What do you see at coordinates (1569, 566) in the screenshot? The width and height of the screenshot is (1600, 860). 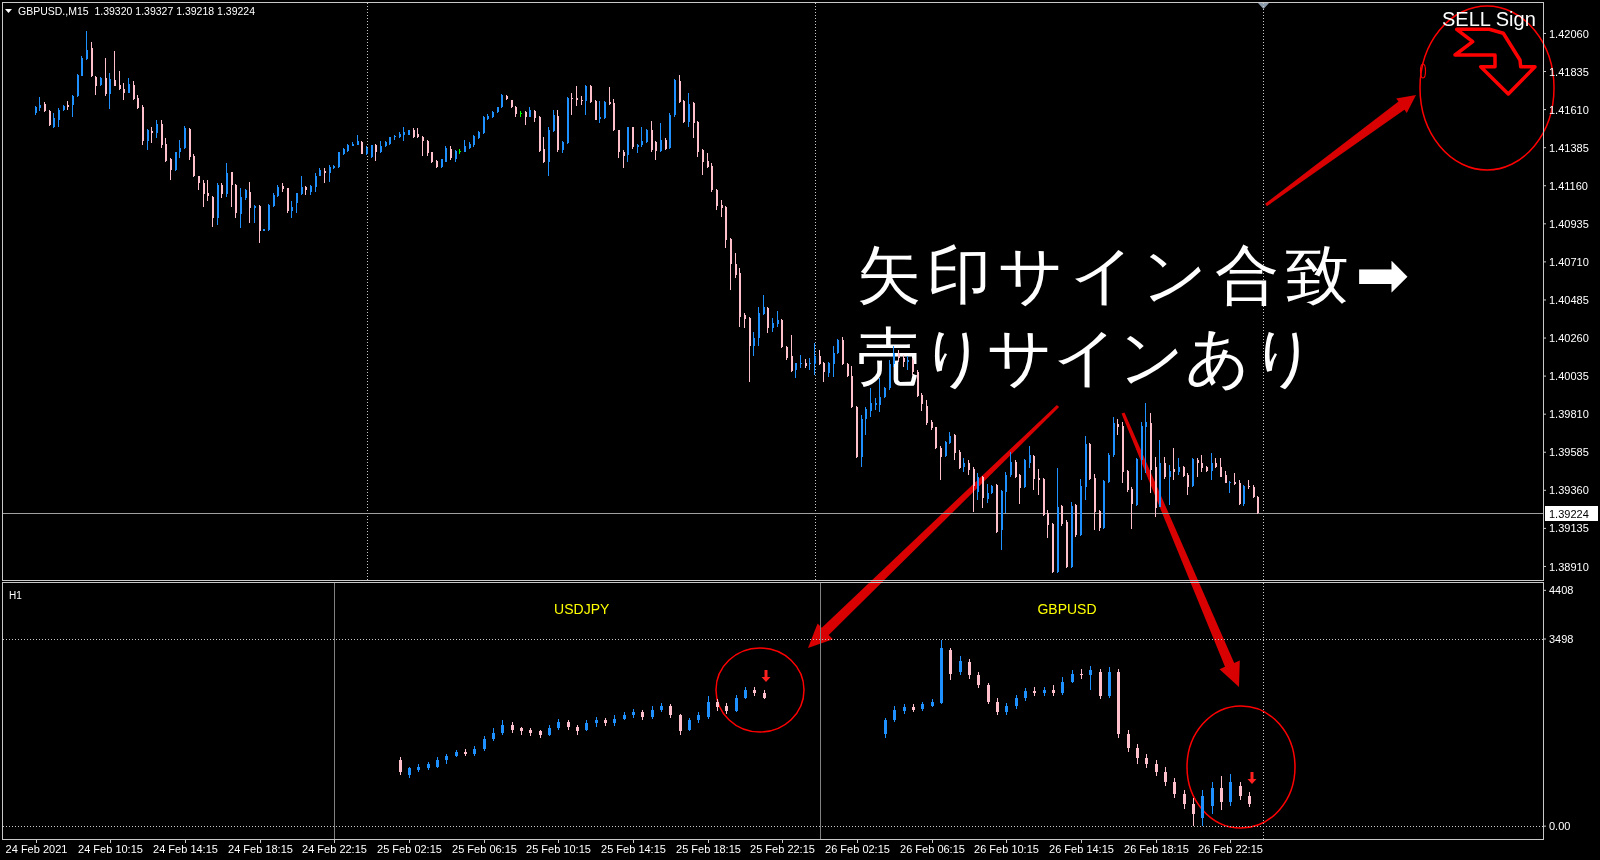 I see `y-tick-label: 1.38910` at bounding box center [1569, 566].